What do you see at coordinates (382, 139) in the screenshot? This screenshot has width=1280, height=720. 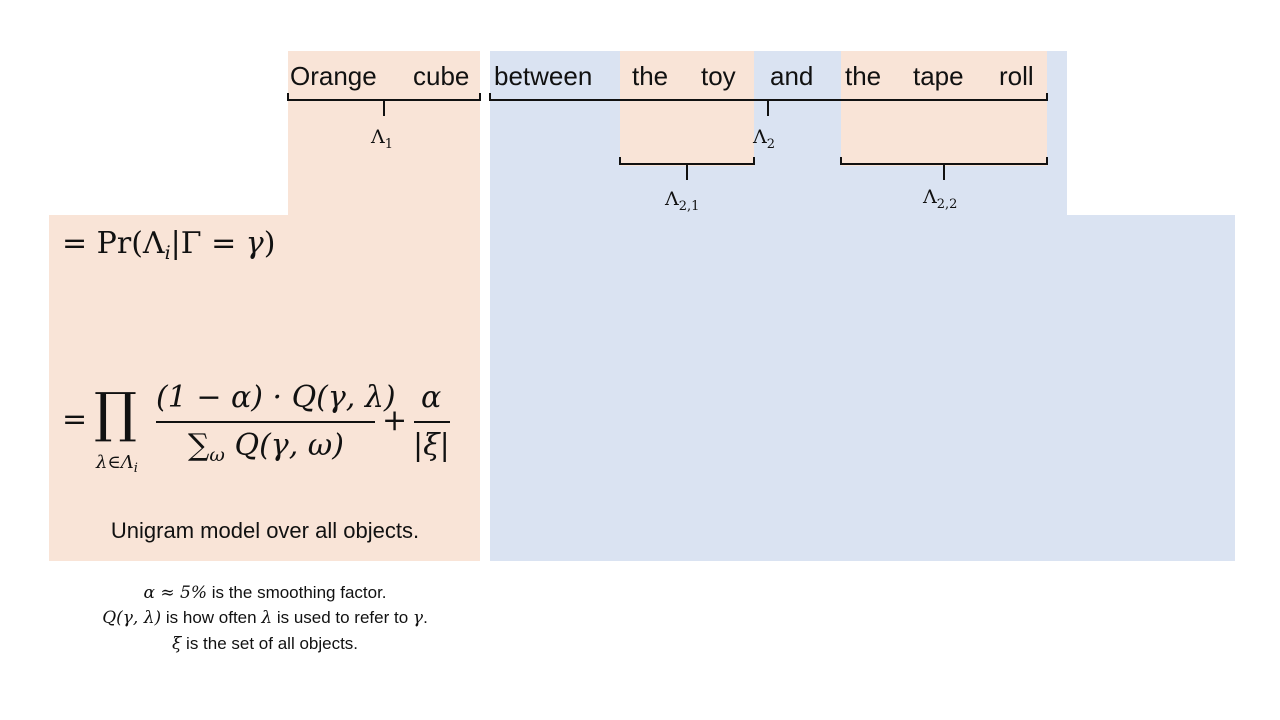 I see `label-lambda-1: Λ1` at bounding box center [382, 139].